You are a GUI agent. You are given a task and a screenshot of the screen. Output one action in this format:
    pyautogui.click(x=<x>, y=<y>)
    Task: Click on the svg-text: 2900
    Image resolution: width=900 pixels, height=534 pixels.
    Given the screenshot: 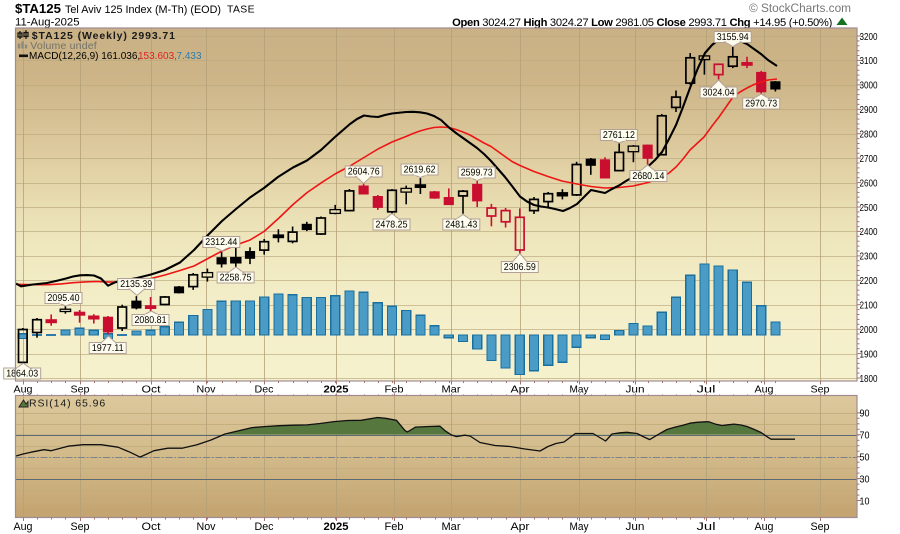 What is the action you would take?
    pyautogui.click(x=869, y=110)
    